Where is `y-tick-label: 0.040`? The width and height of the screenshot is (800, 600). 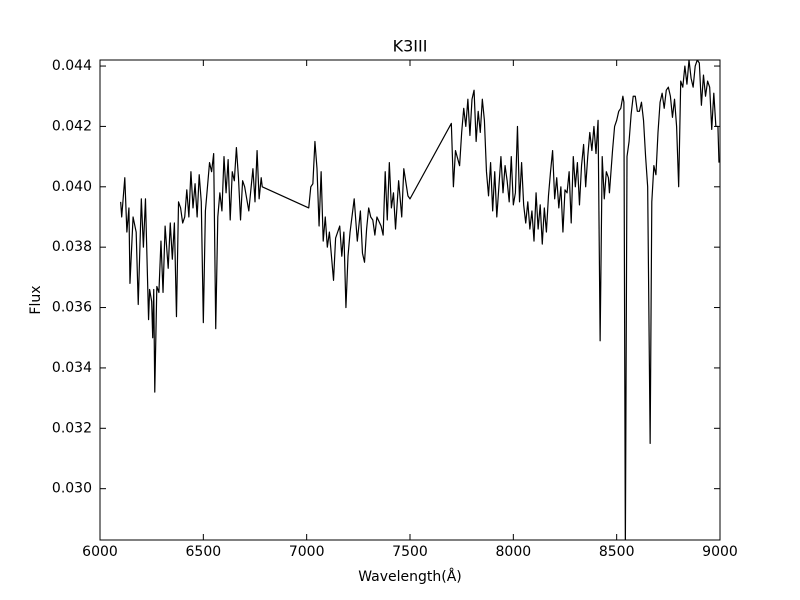
y-tick-label: 0.040 is located at coordinates (72, 187).